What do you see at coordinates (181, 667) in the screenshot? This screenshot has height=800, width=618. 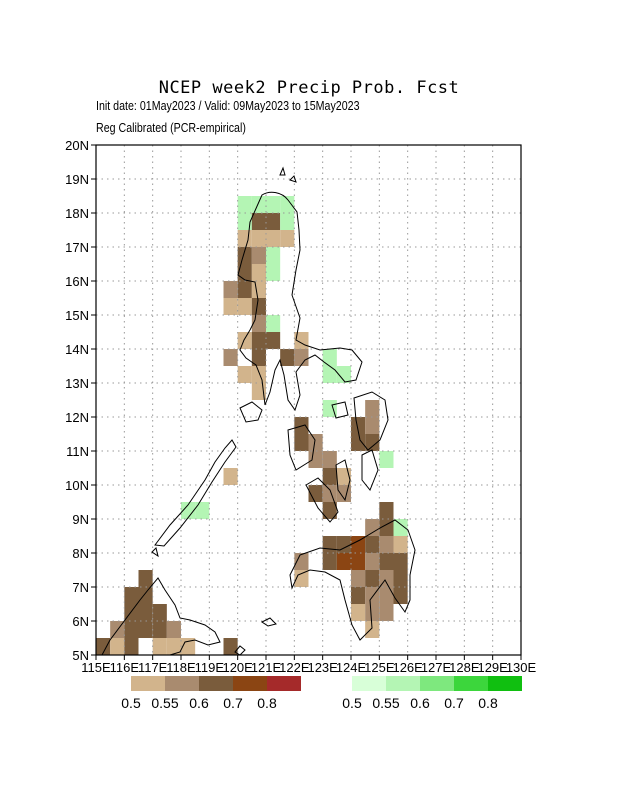 I see `lon-label: 118E` at bounding box center [181, 667].